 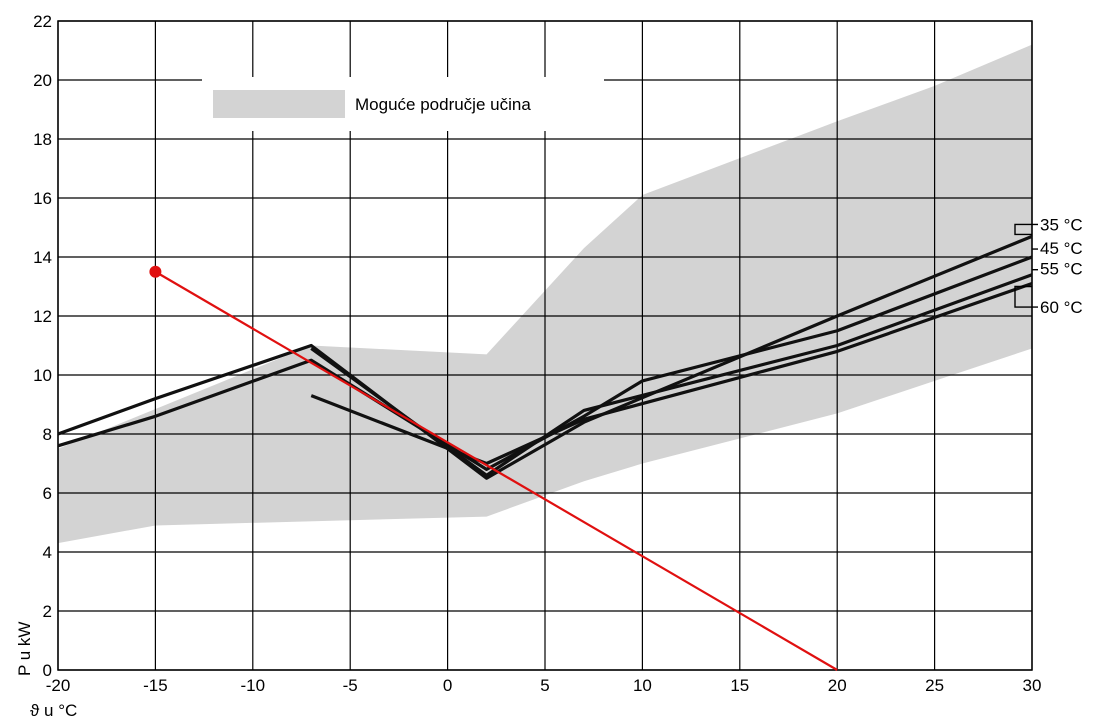 I want to click on y-tick-label: 22, so click(x=42, y=21).